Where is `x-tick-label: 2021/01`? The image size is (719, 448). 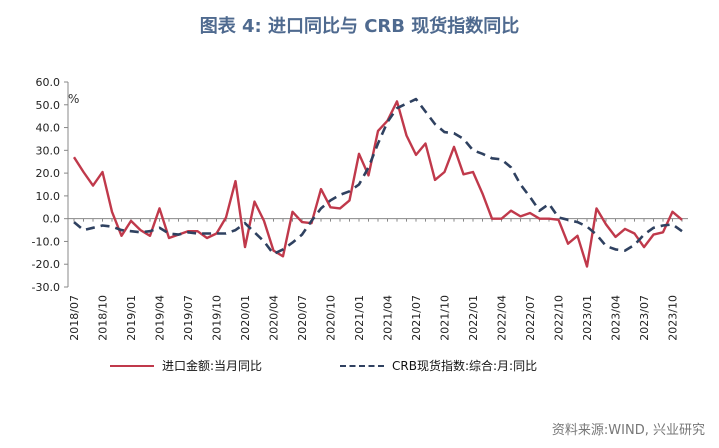
x-tick-label: 2021/01 is located at coordinates (359, 318).